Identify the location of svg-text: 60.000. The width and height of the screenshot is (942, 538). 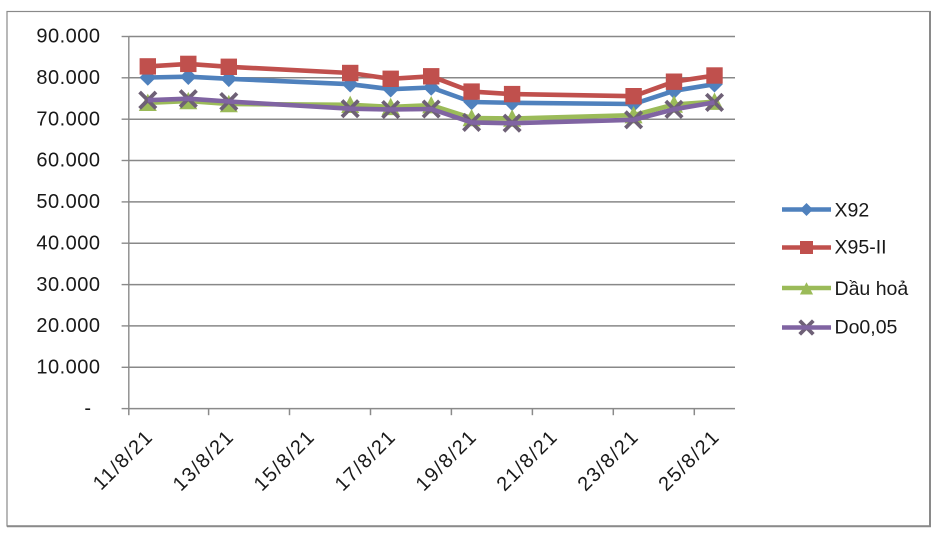
(68, 161).